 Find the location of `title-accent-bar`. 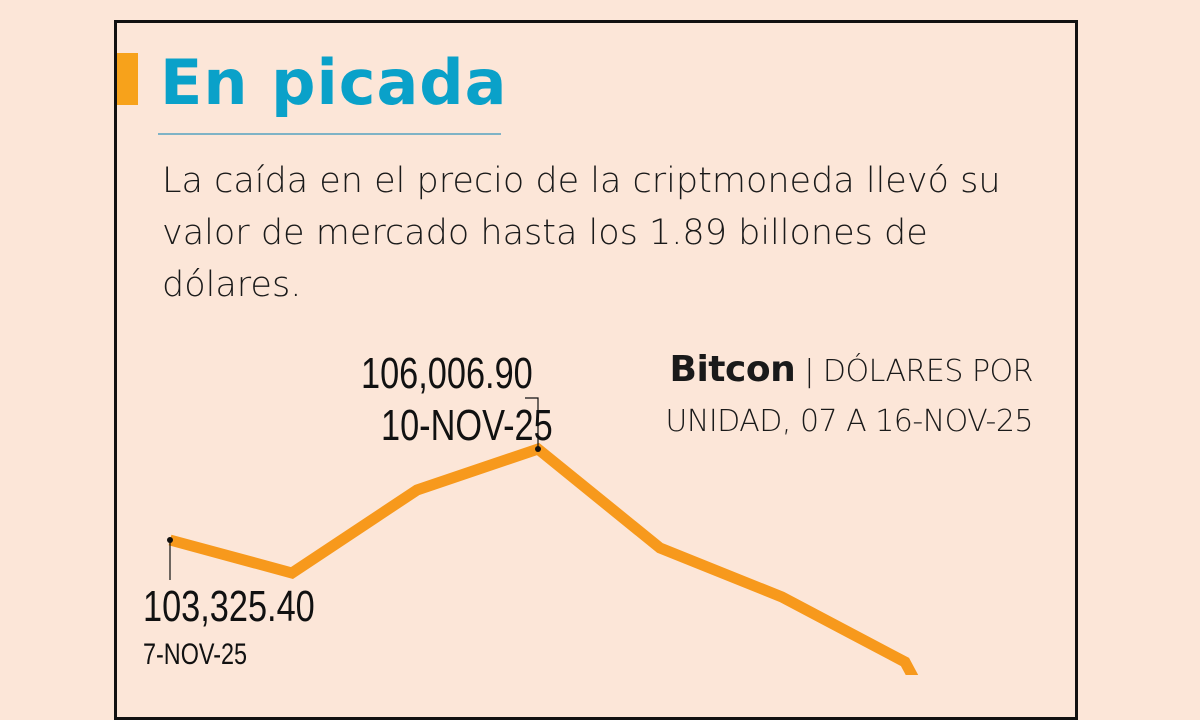

title-accent-bar is located at coordinates (127, 79).